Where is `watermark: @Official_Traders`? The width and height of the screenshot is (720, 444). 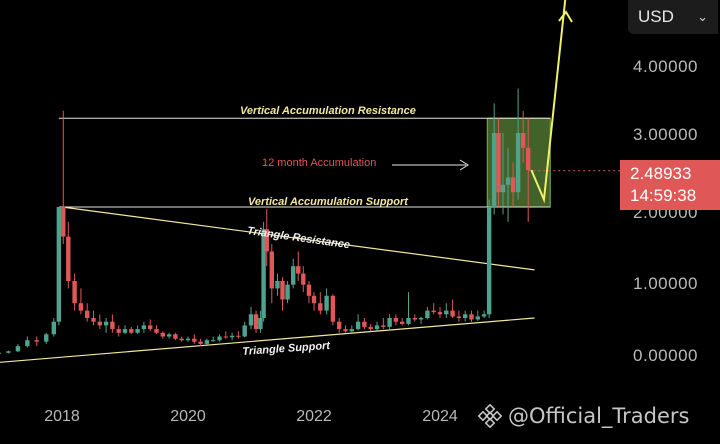
watermark: @Official_Traders is located at coordinates (583, 416).